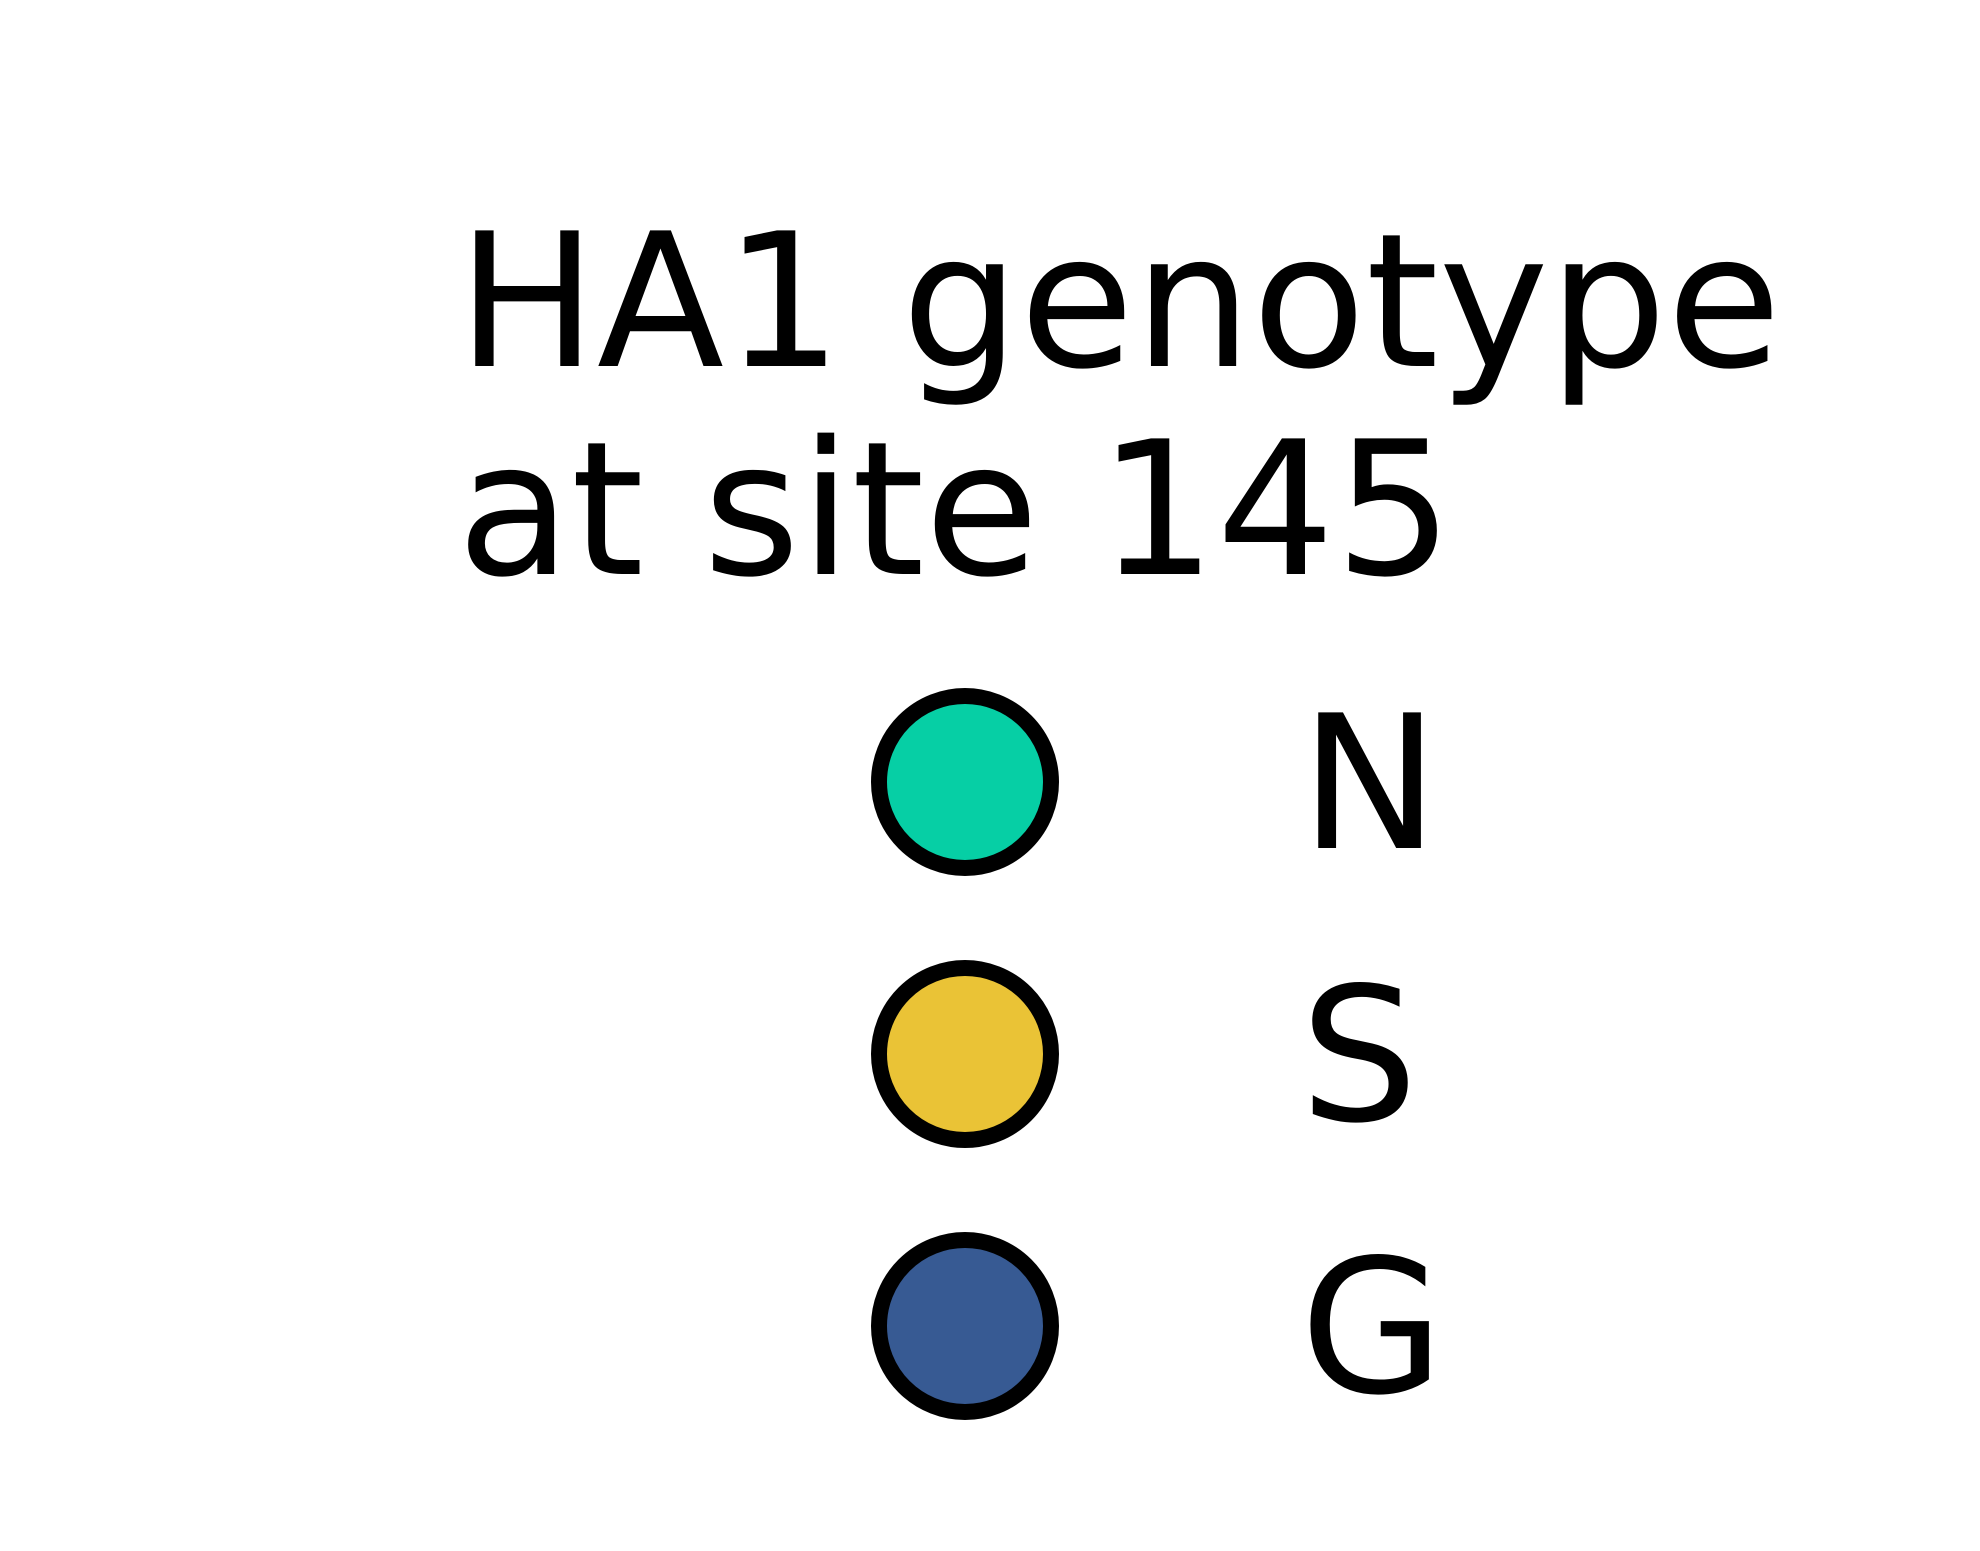  Describe the element at coordinates (965, 1326) in the screenshot. I see `legend-marker-g` at that location.